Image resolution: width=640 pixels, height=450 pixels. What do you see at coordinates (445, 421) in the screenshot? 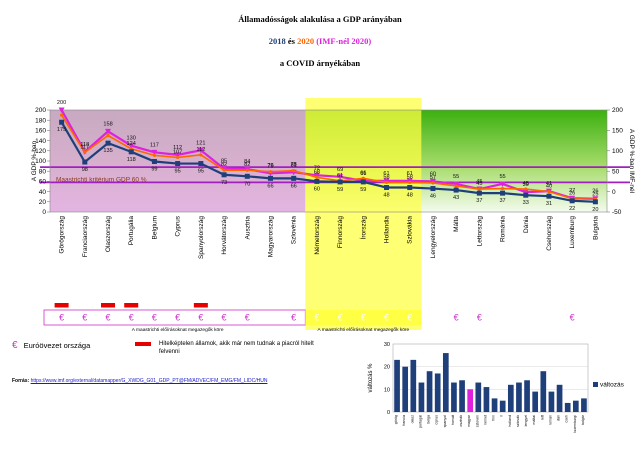
I see `bar-category-label: spanyol` at bounding box center [445, 421].